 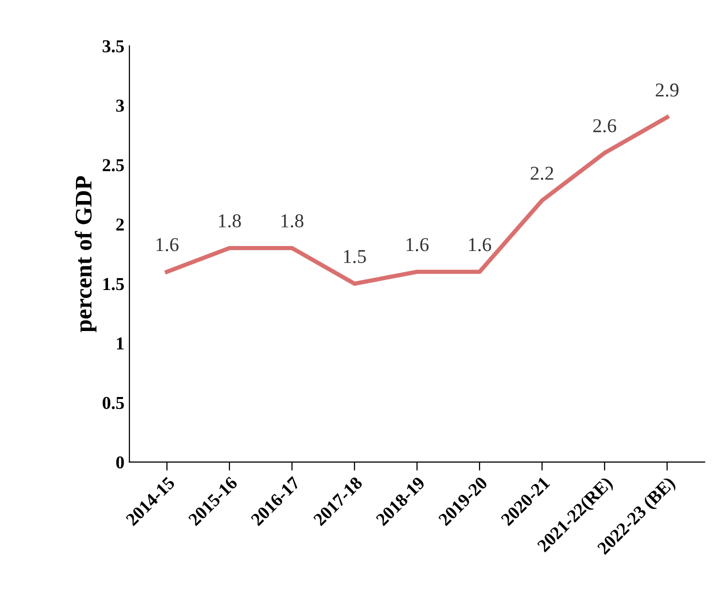 I want to click on y-tick-label: 2.5, so click(x=113, y=165).